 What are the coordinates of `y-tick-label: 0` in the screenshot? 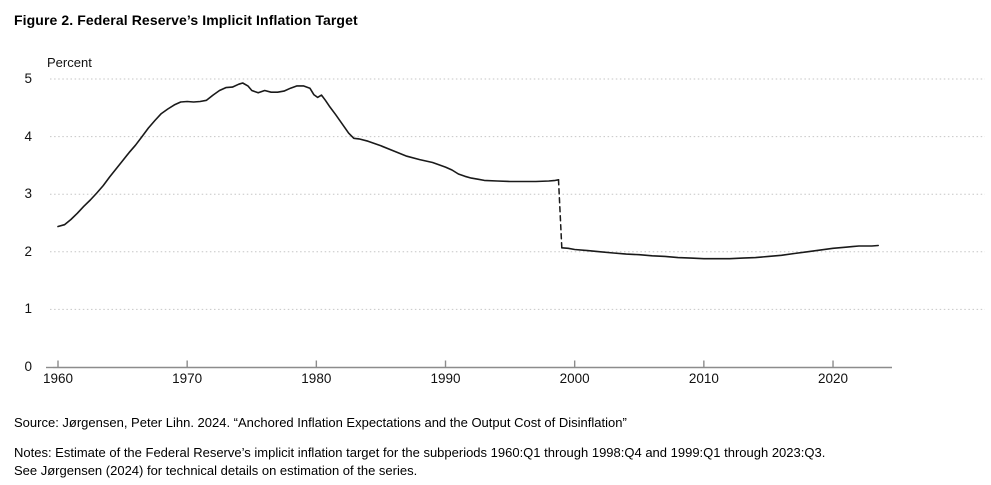 It's located at (28, 366).